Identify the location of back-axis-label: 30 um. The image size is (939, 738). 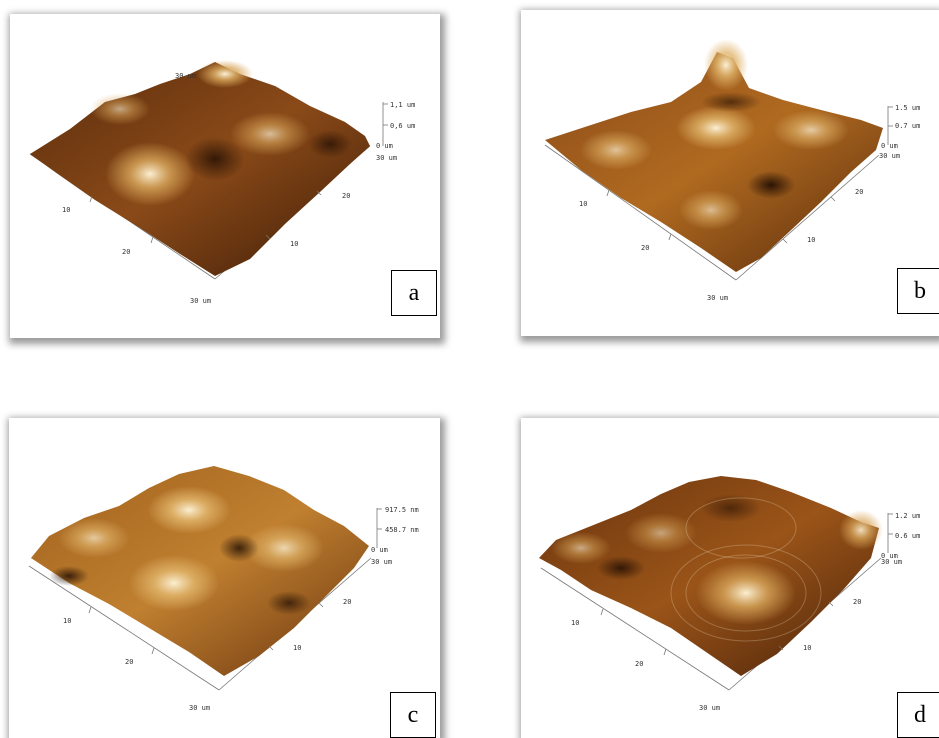
(185, 76).